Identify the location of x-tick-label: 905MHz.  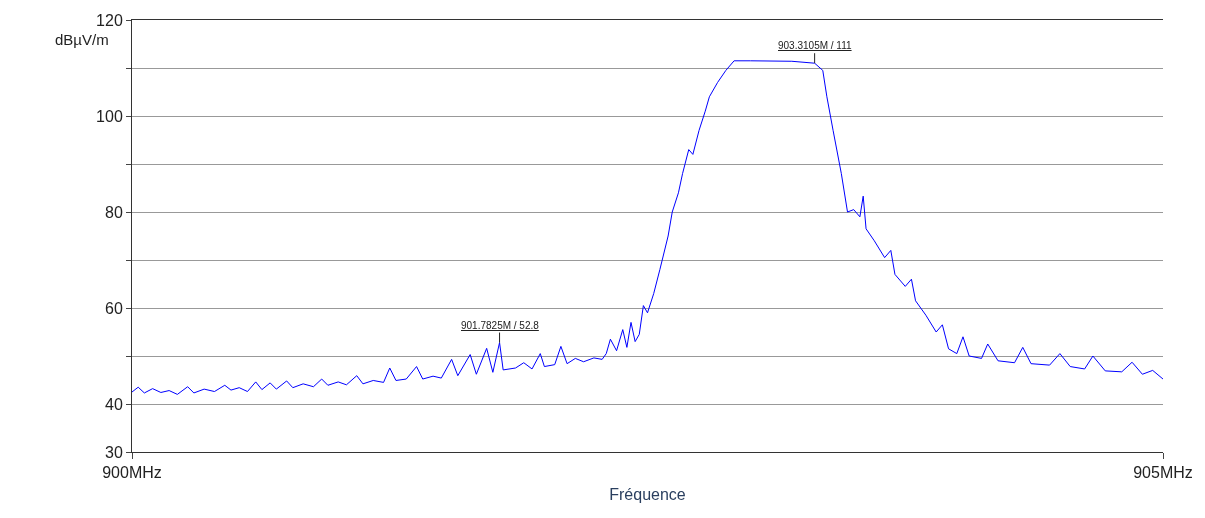
(1163, 473).